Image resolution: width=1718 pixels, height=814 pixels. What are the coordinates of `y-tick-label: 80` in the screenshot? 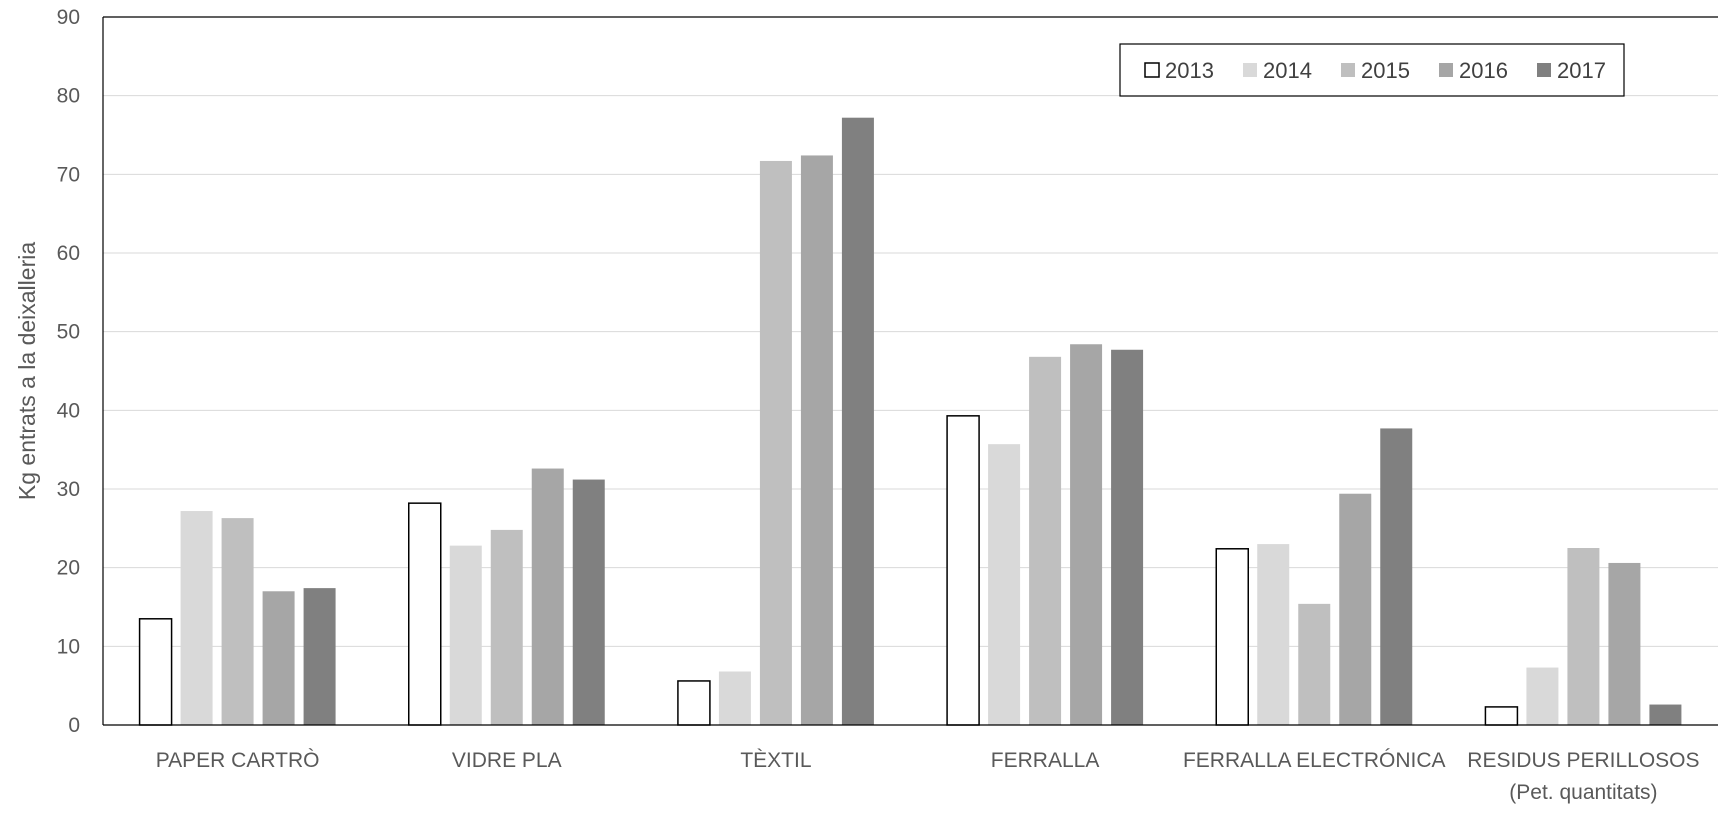 It's located at (68, 96).